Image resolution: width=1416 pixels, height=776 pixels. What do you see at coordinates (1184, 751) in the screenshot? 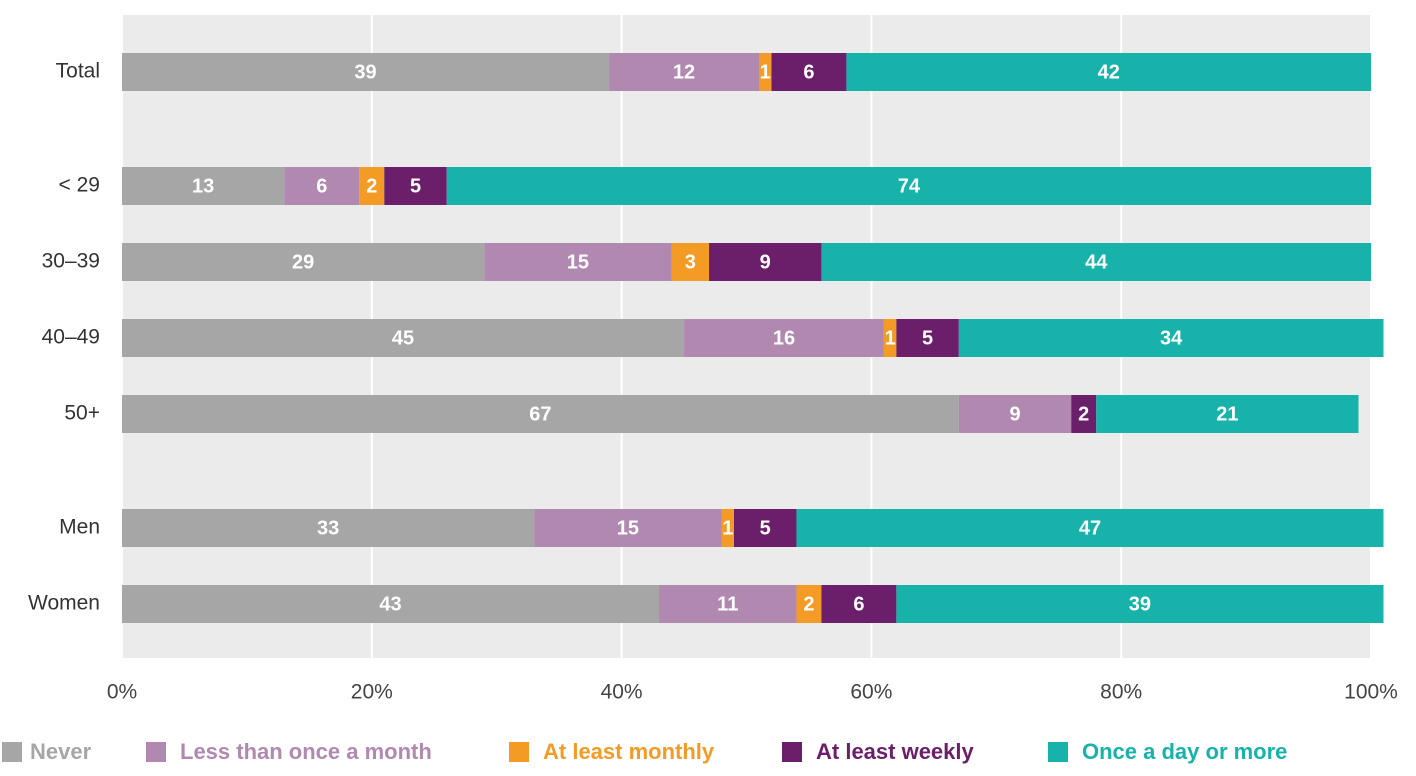
I see `legend-label: Once a day or more` at bounding box center [1184, 751].